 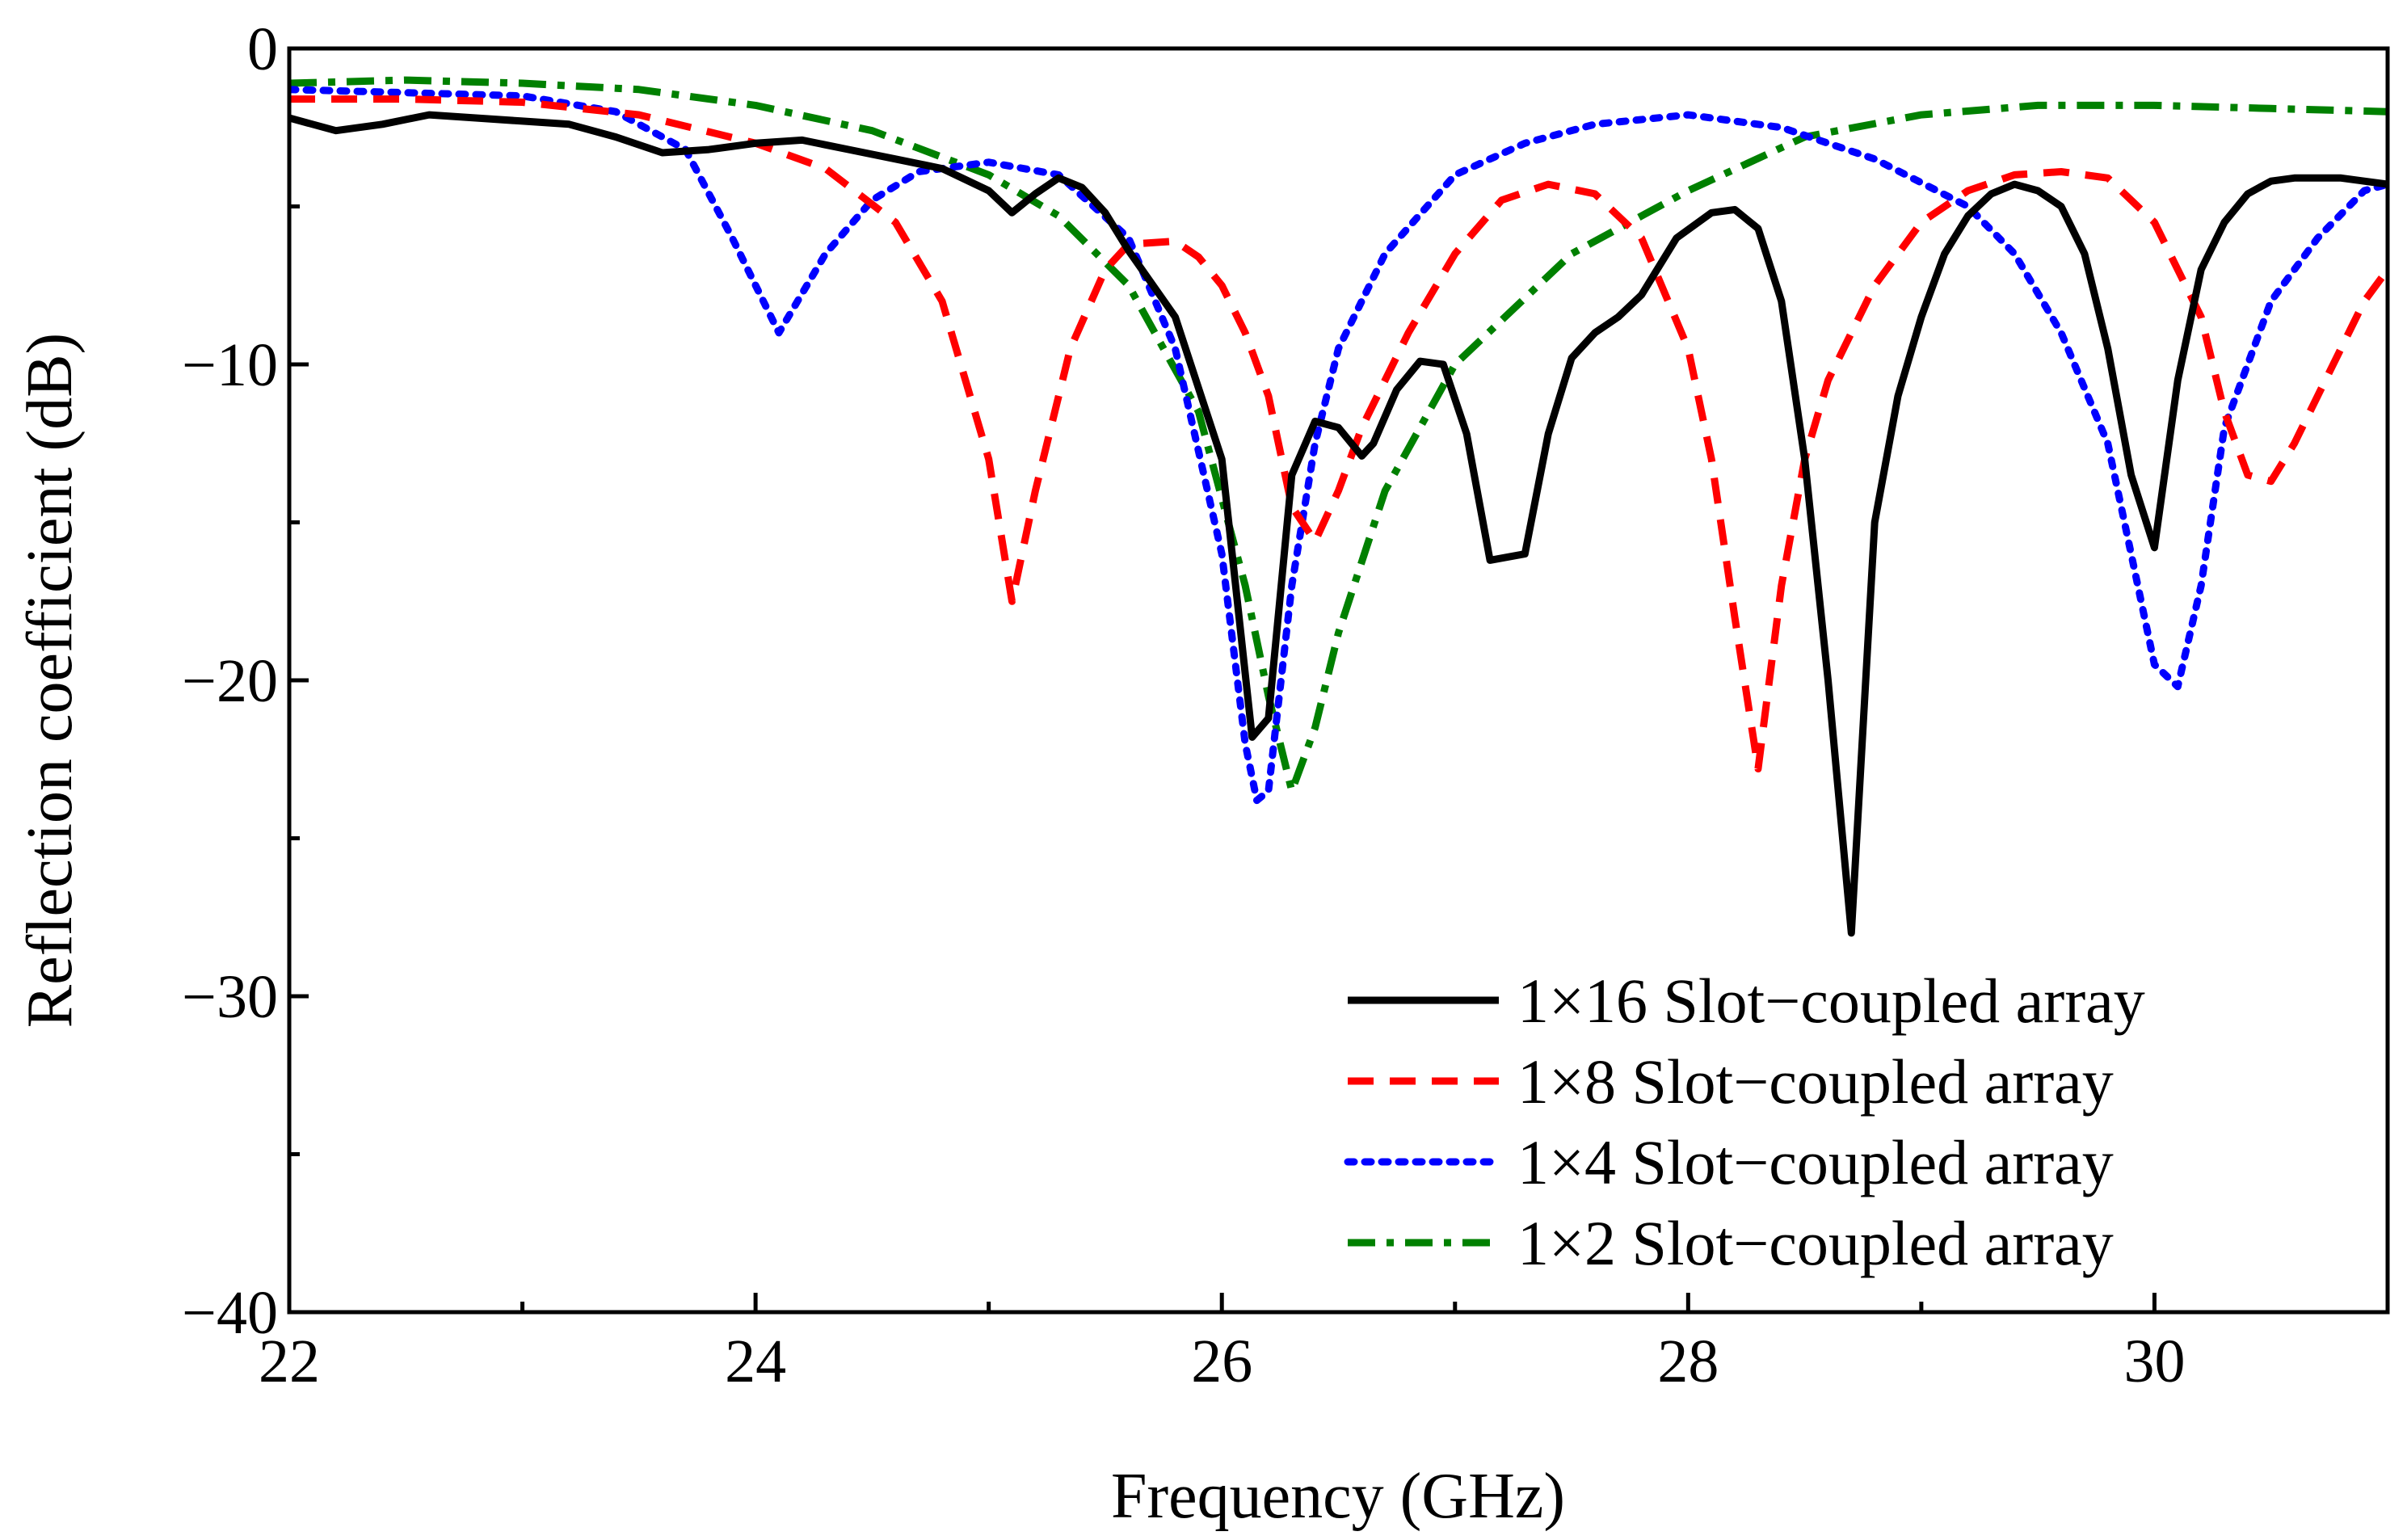 I want to click on y-axis-label: Reflection coefficient (dB), so click(x=50, y=680).